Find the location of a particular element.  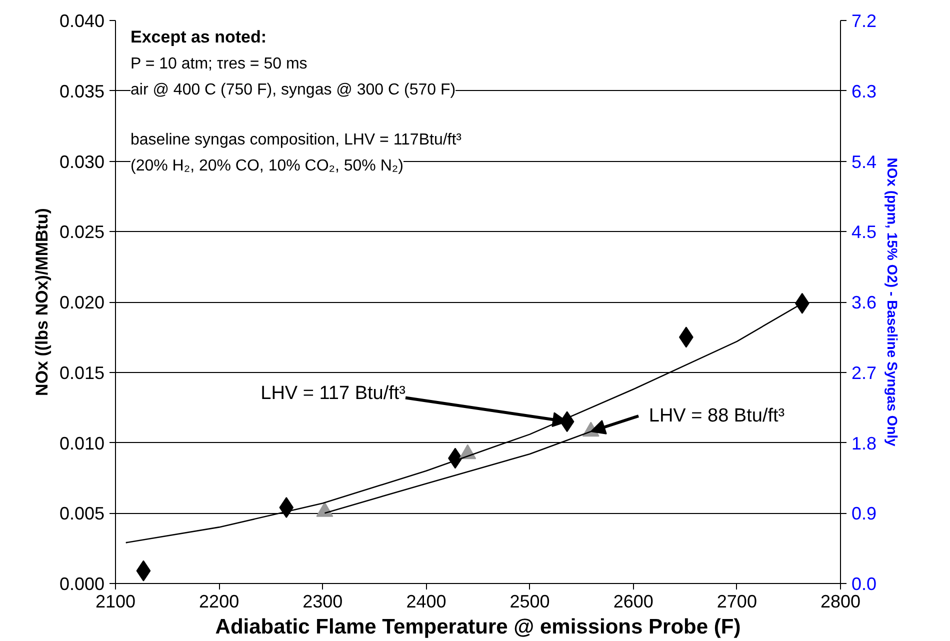

annotation: Except as noted: is located at coordinates (198, 37).